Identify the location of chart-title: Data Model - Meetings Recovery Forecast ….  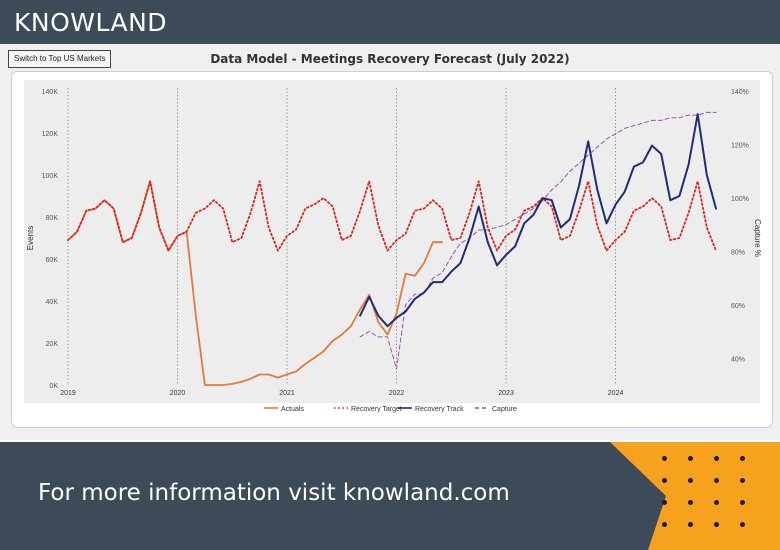
(390, 59).